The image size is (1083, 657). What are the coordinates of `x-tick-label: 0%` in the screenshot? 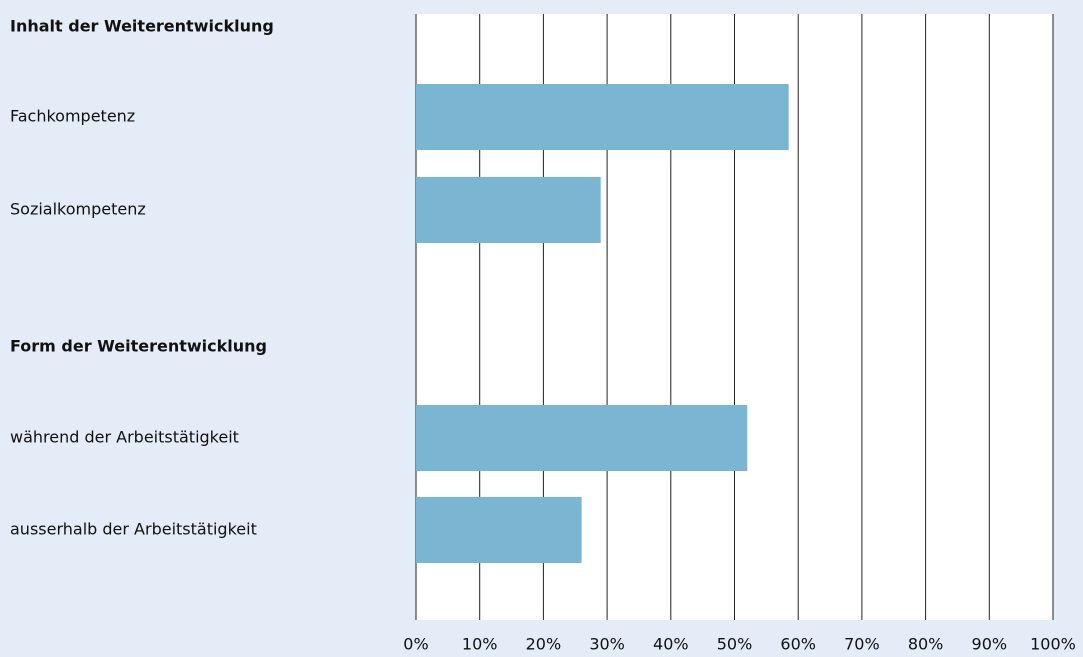 It's located at (415, 644).